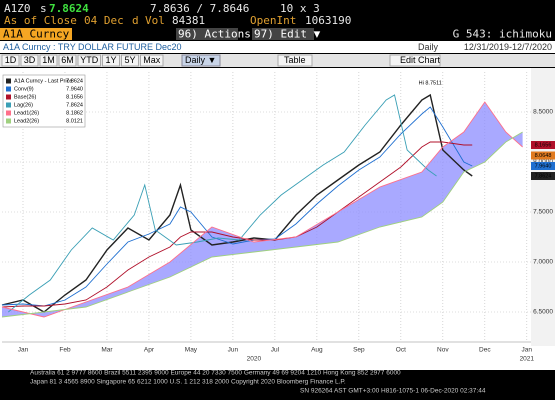  I want to click on size: 10 x 3, so click(300, 8).